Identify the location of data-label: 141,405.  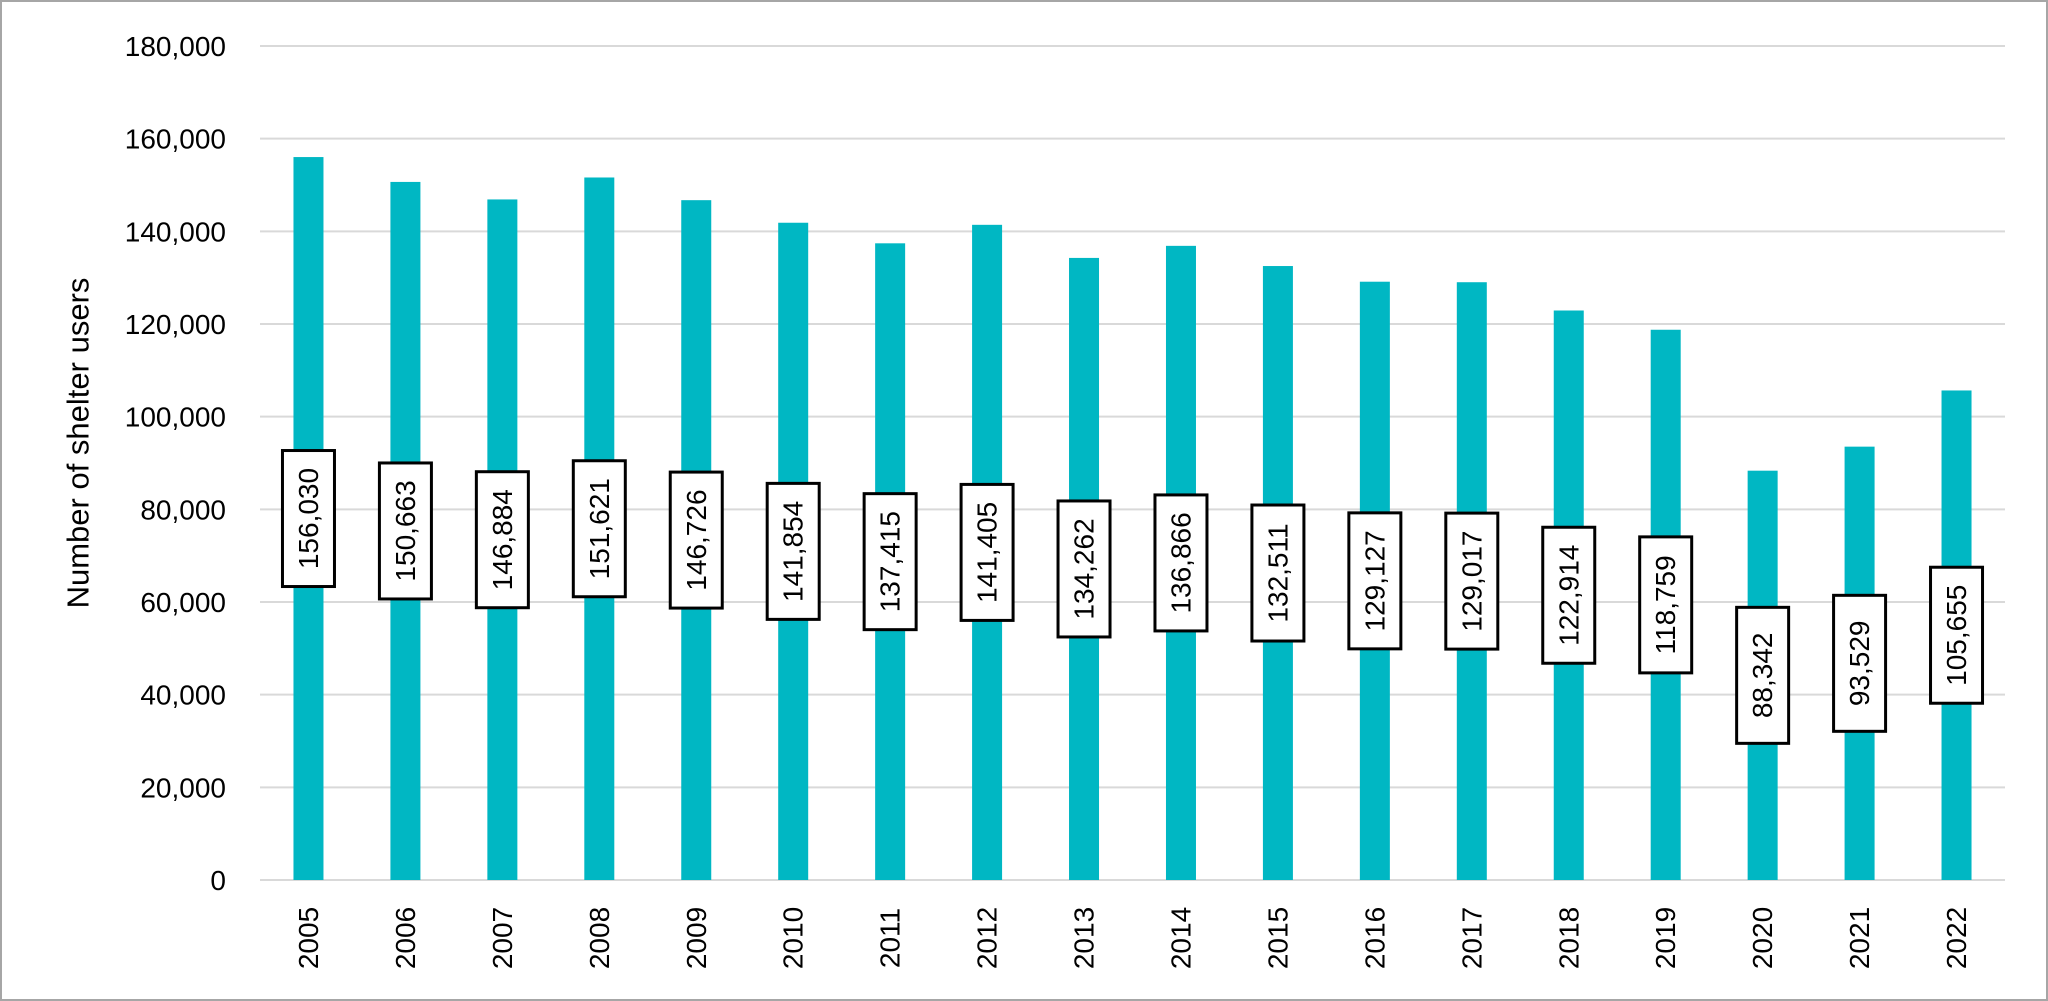
(987, 552).